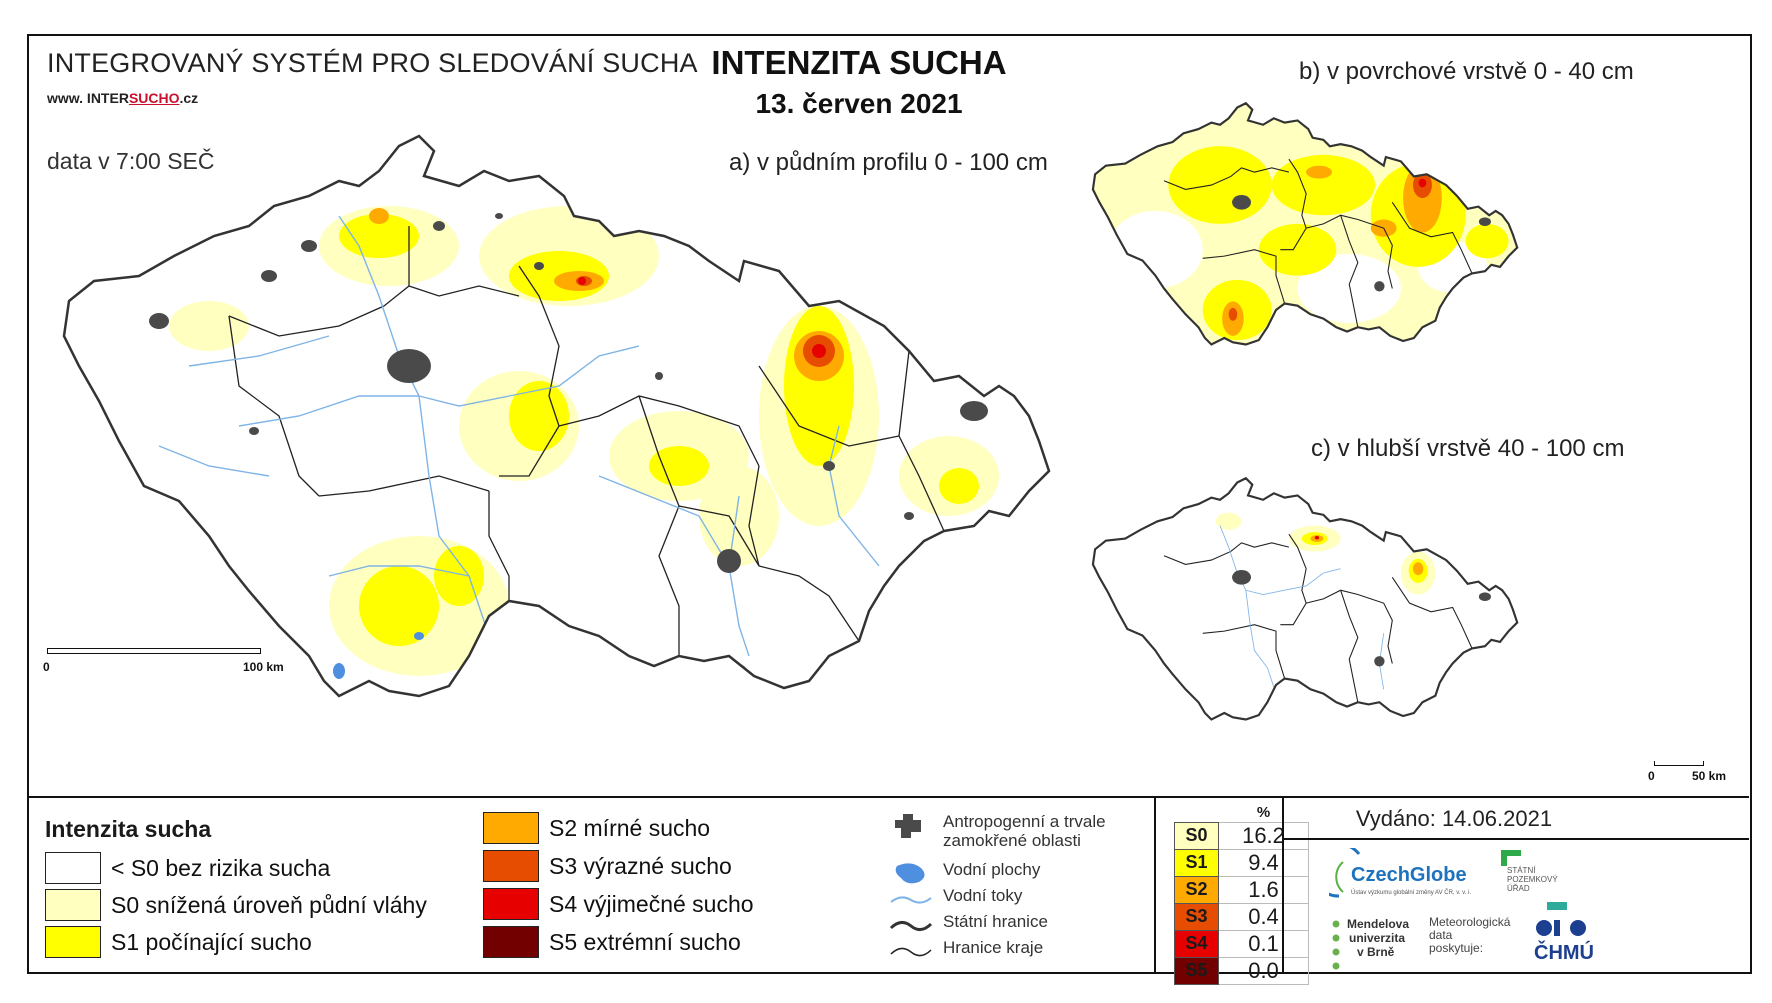 Image resolution: width=1772 pixels, height=1003 pixels. What do you see at coordinates (511, 866) in the screenshot?
I see `legend-swatch-s3` at bounding box center [511, 866].